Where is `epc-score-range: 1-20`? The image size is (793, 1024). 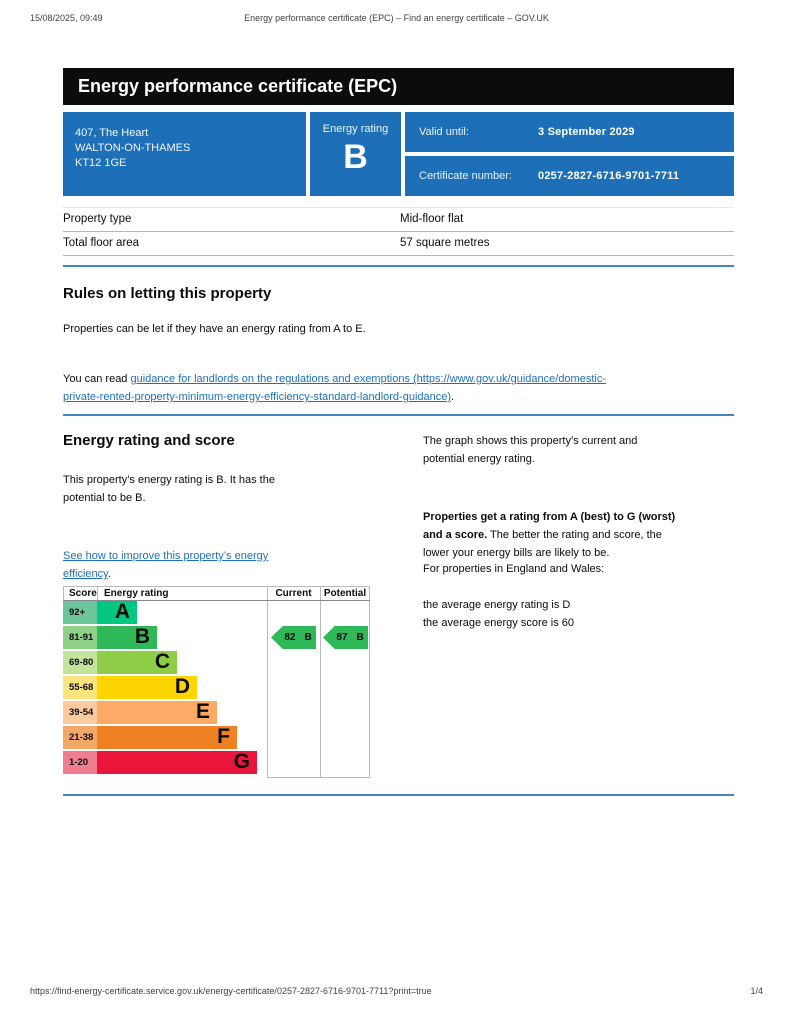
epc-score-range: 1-20 is located at coordinates (80, 762).